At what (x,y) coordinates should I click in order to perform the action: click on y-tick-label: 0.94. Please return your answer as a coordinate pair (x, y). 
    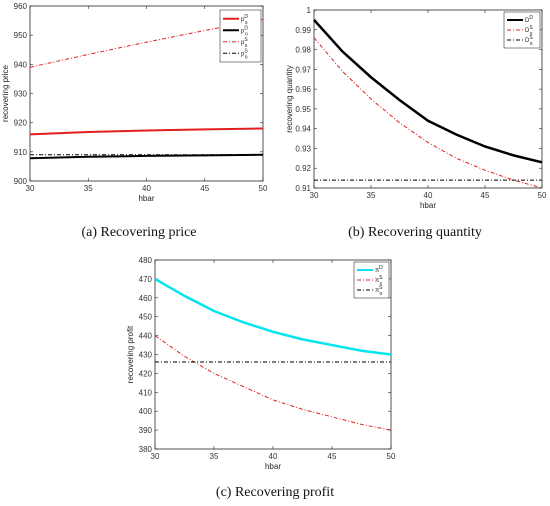
    Looking at the image, I should click on (303, 129).